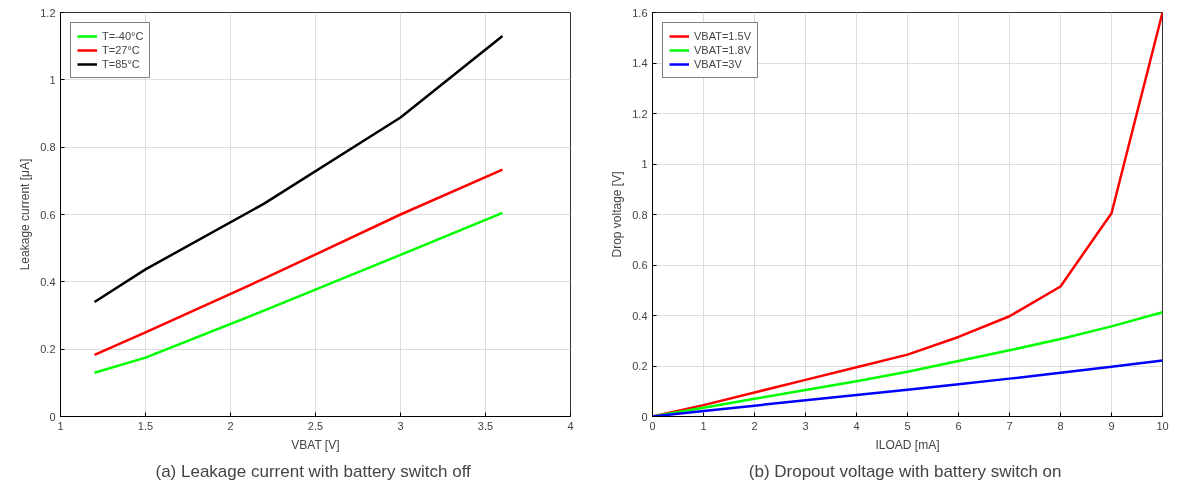  What do you see at coordinates (722, 36) in the screenshot?
I see `legend-label: VBAT=1.5V` at bounding box center [722, 36].